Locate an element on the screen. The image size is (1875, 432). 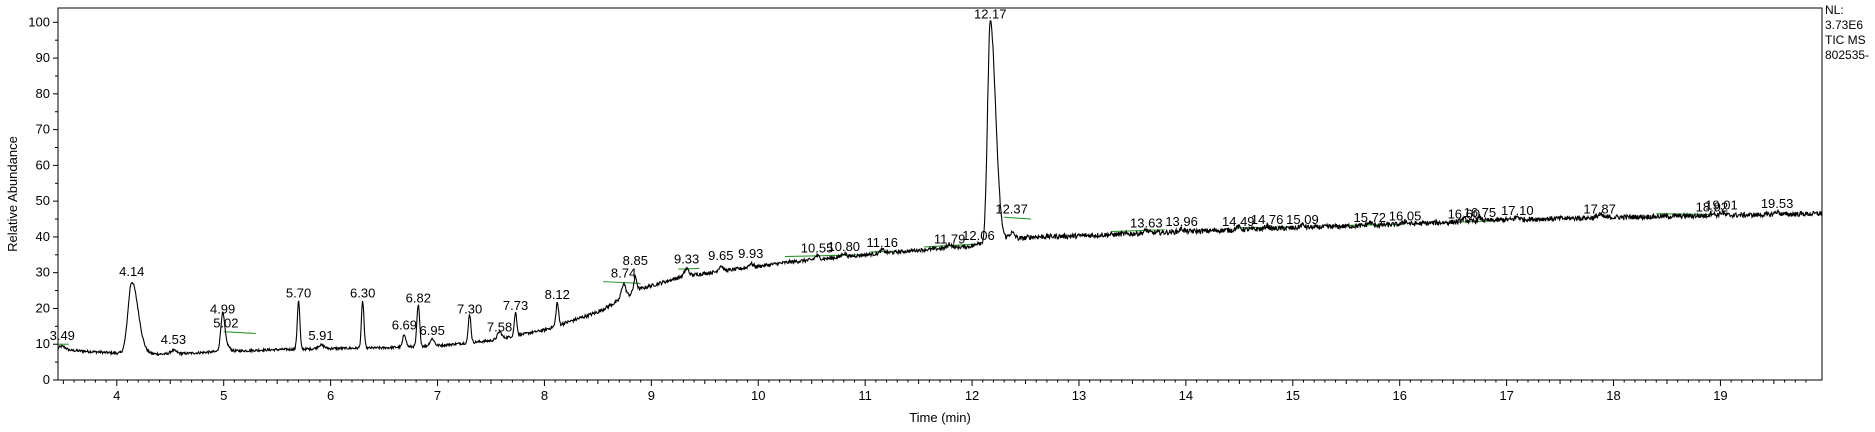
peak-label: 14.49 is located at coordinates (1238, 221).